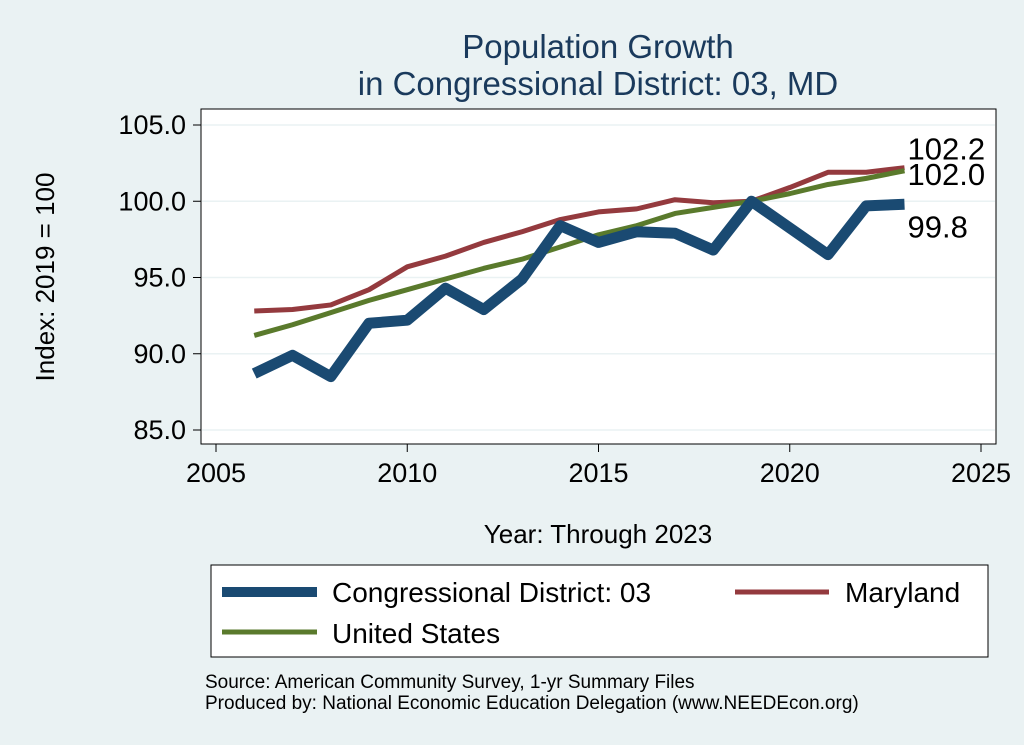  I want to click on x-tick-label: 2020, so click(790, 473).